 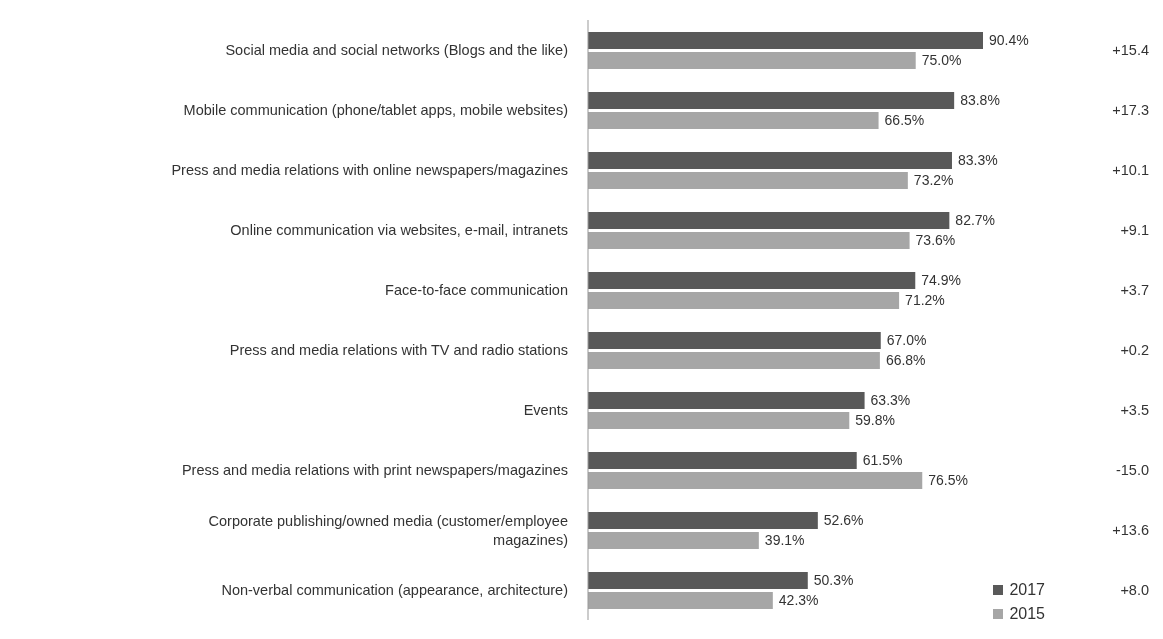 I want to click on data-label: 42.3%, so click(x=798, y=600).